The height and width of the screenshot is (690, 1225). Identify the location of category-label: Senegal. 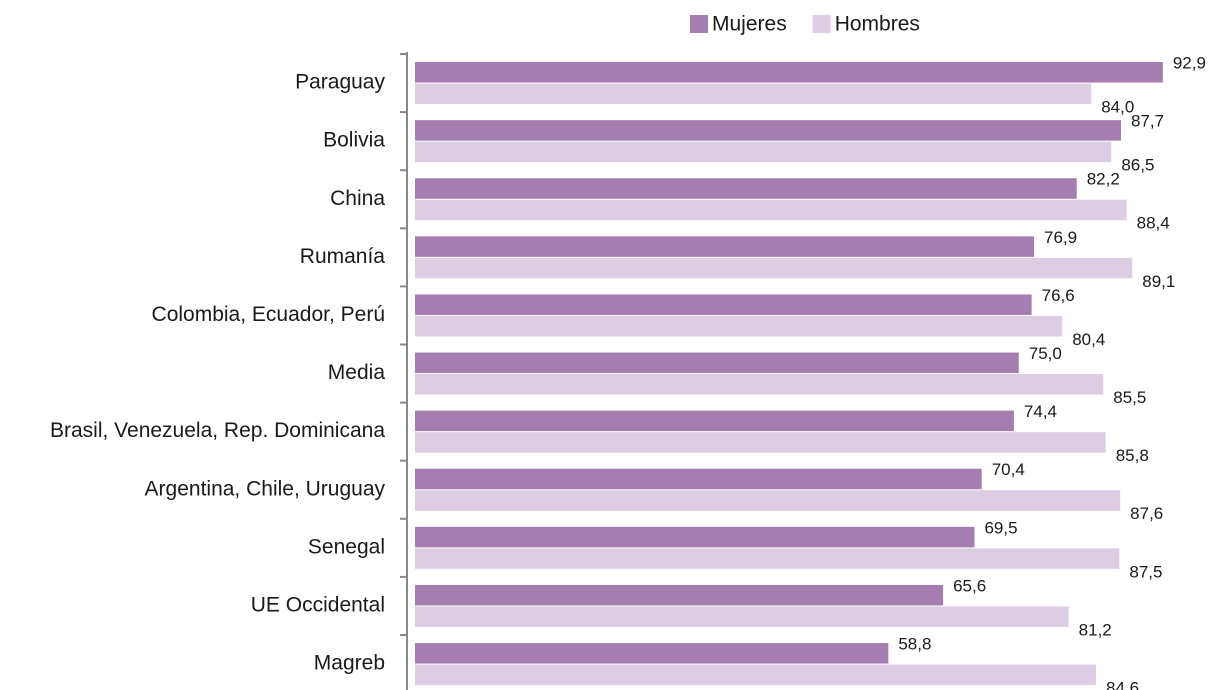
(346, 546).